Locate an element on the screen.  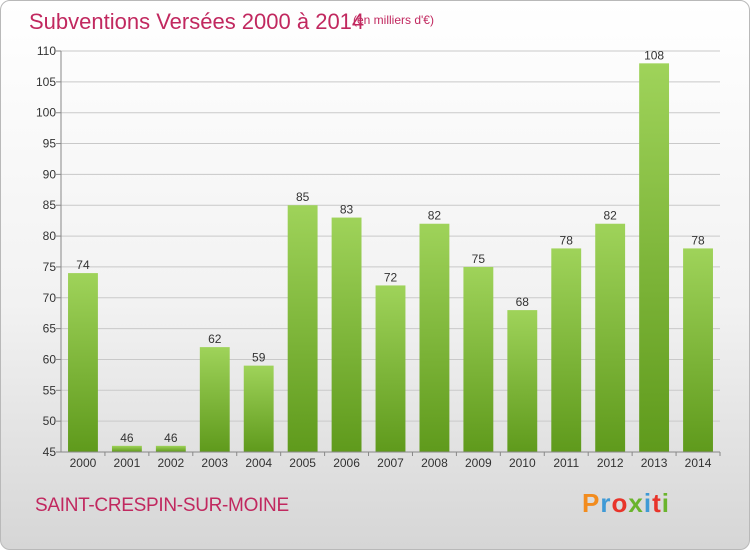
x-tick-label: 2000 is located at coordinates (83, 463).